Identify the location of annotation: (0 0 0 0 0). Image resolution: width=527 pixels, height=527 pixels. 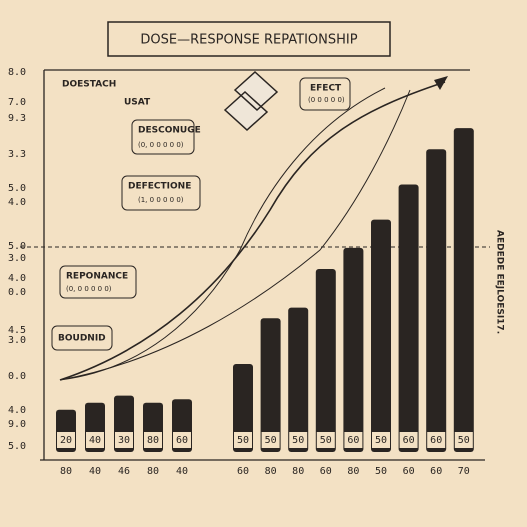
(326, 100).